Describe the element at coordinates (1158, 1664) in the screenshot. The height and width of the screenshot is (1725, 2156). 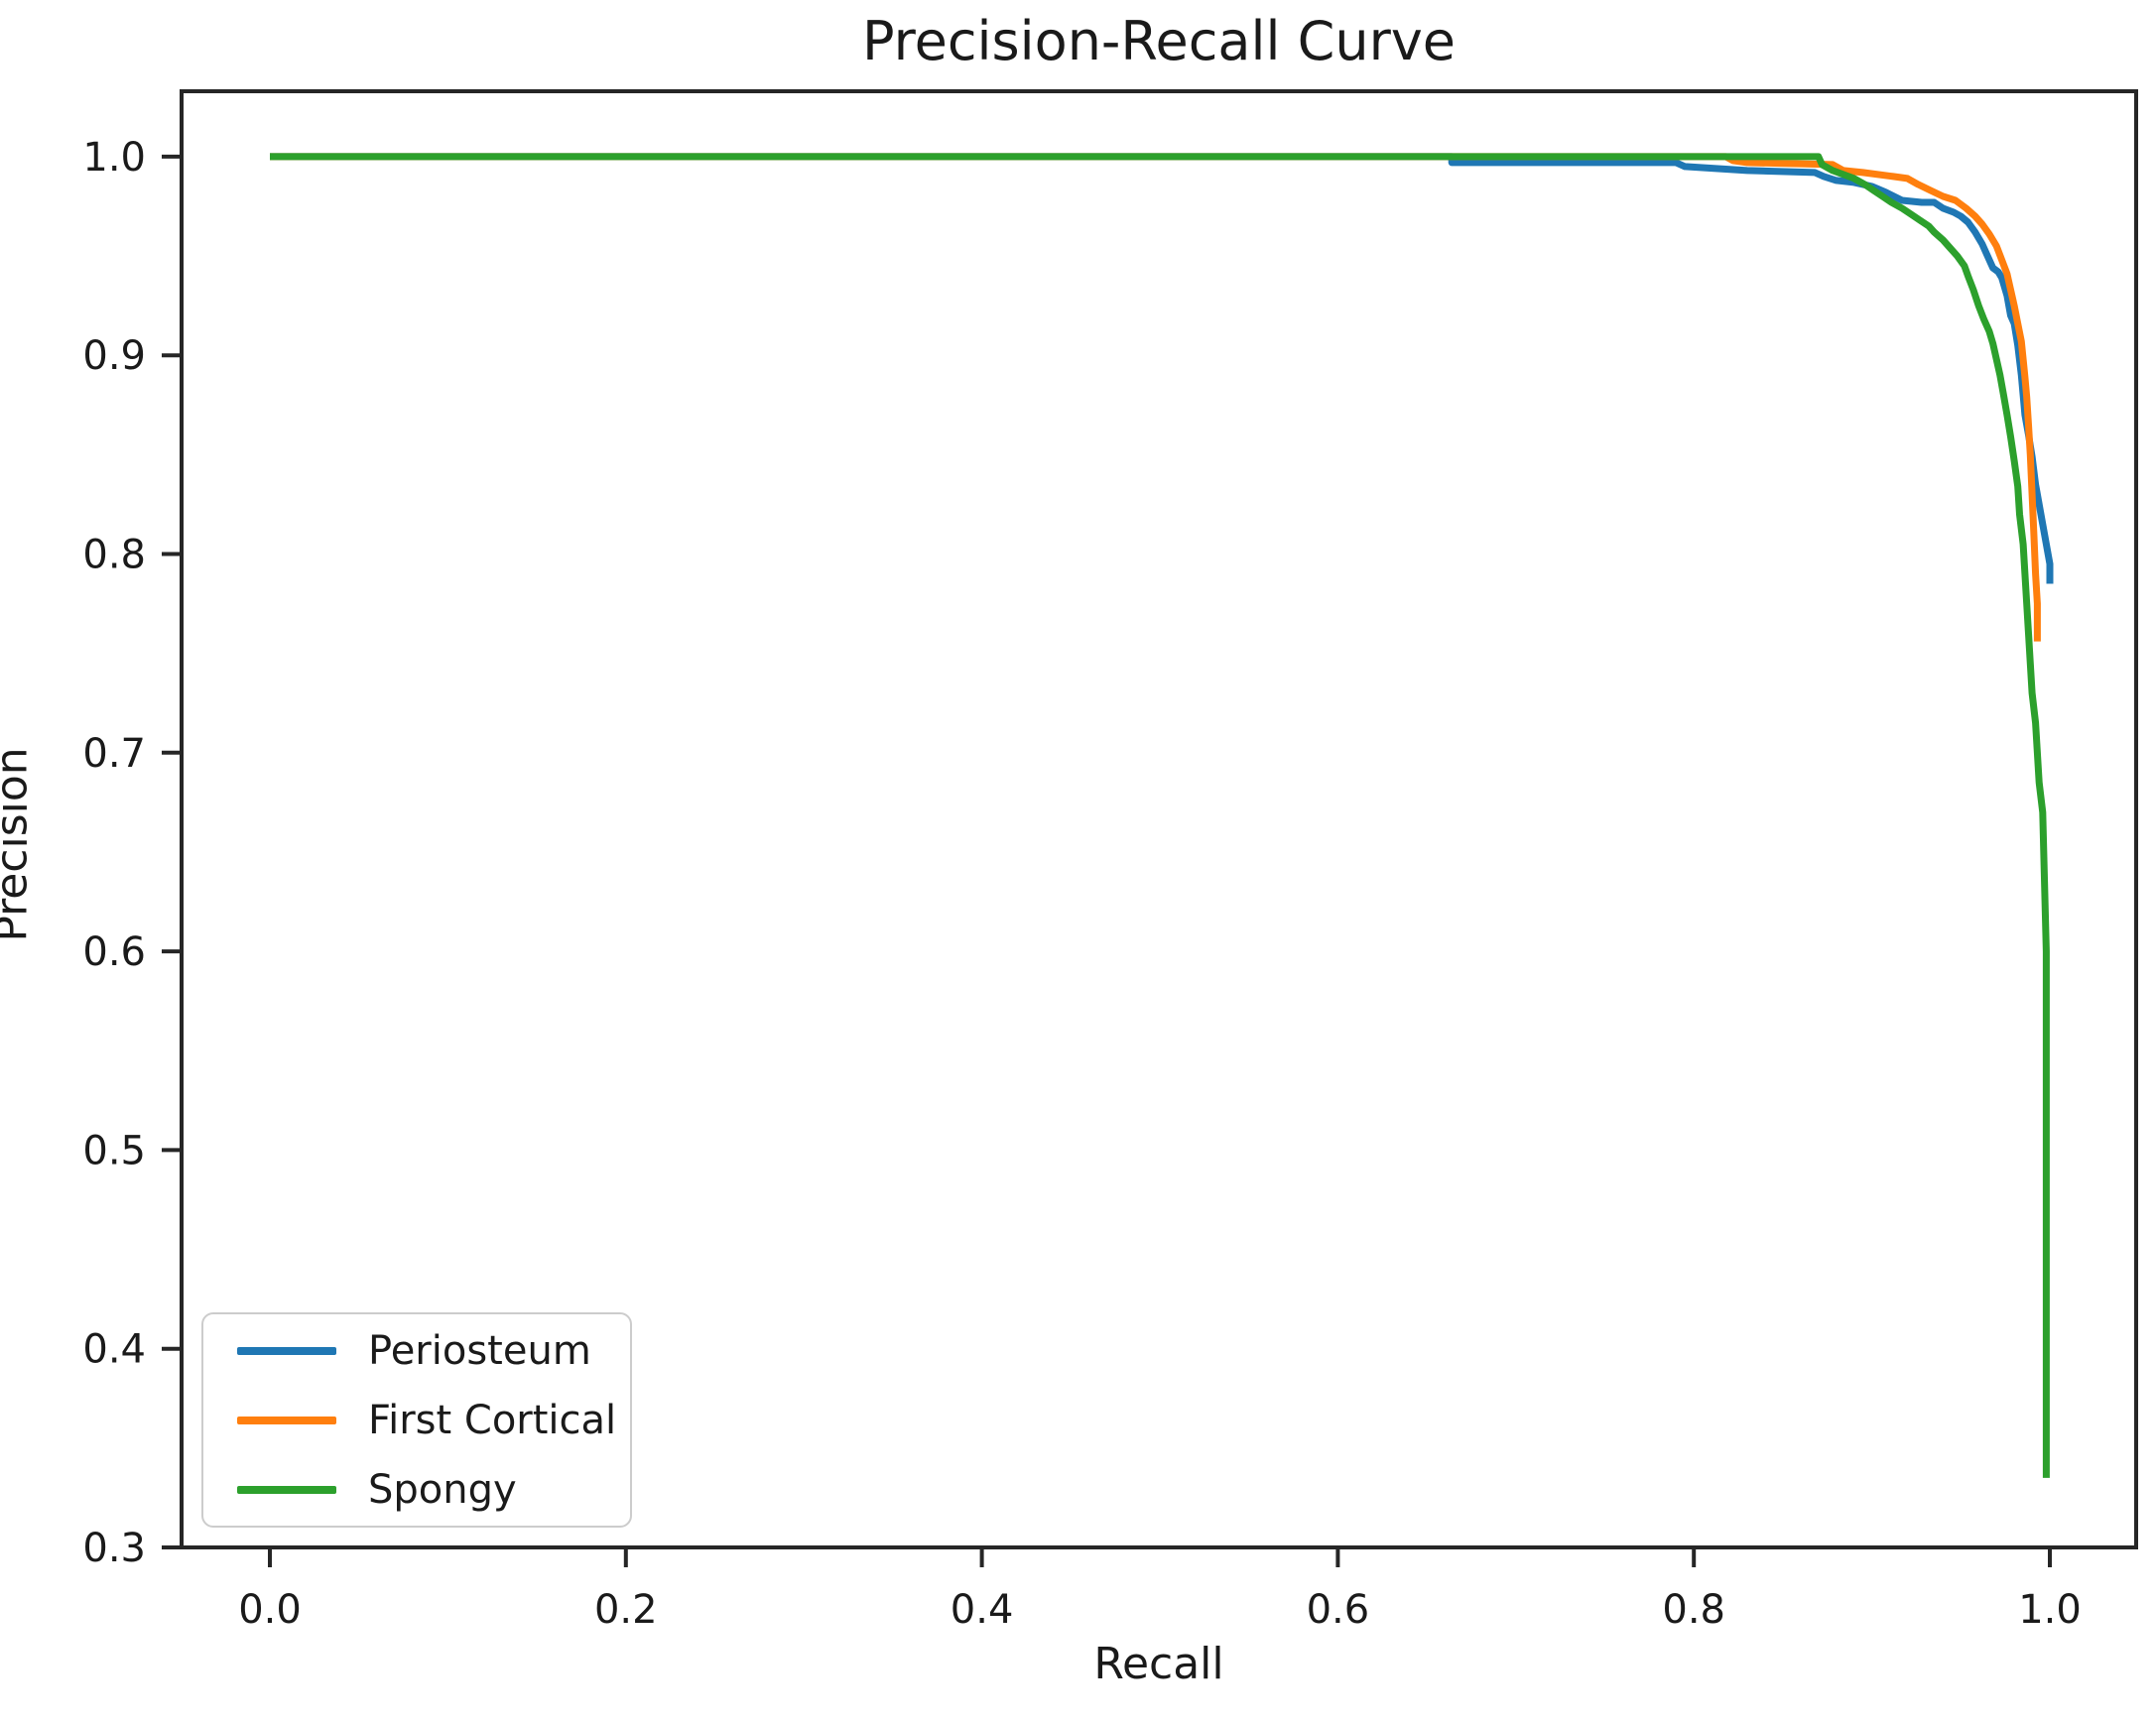
I see `x-axis-label: Recall` at that location.